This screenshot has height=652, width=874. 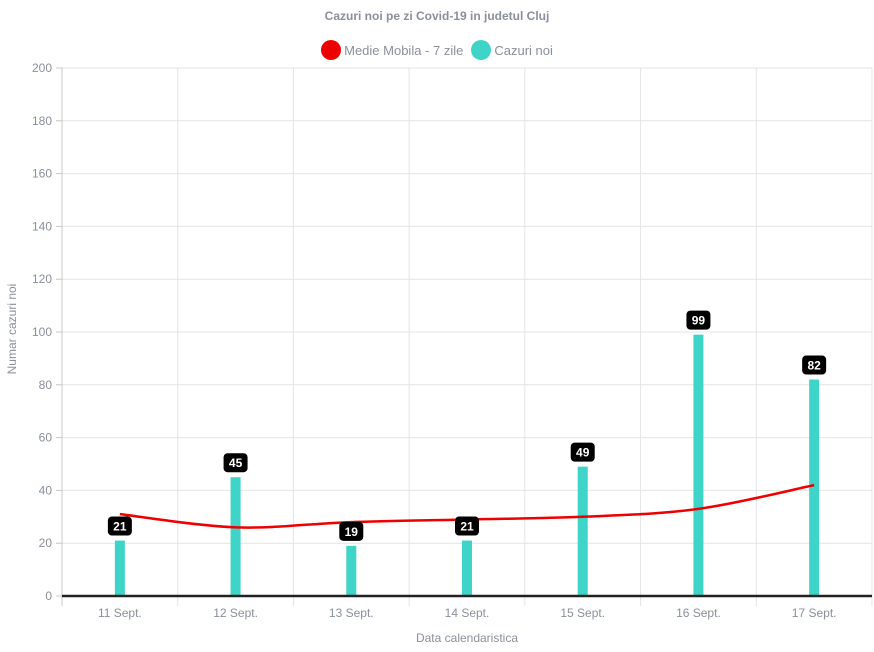 I want to click on data-label-text: 19, so click(x=352, y=532).